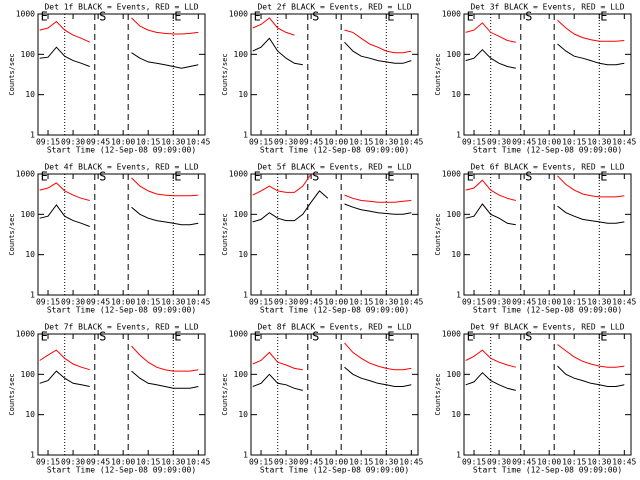 This screenshot has width=640, height=480. Describe the element at coordinates (547, 7) in the screenshot. I see `chart-title: Det 3f BLACK = Events, RED = LLD` at that location.